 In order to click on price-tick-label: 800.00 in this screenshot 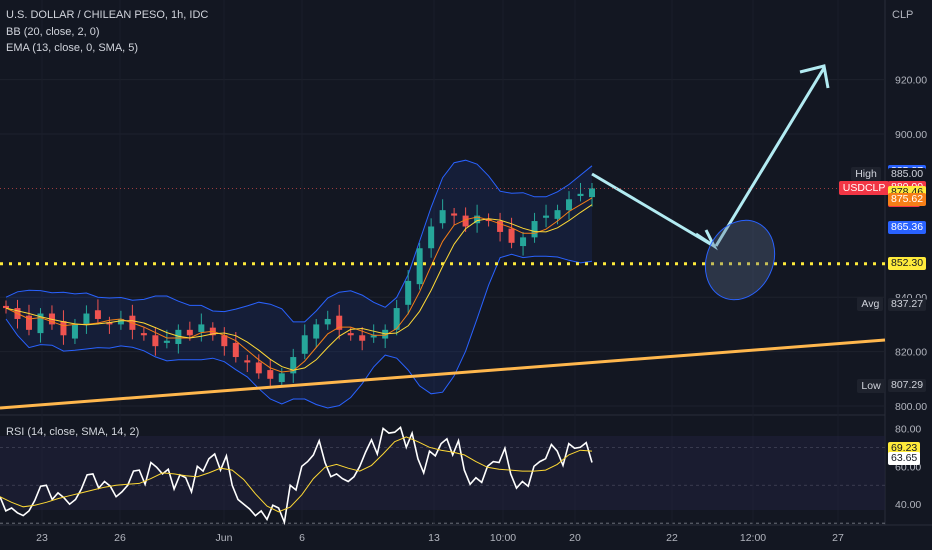, I will do `click(911, 407)`.